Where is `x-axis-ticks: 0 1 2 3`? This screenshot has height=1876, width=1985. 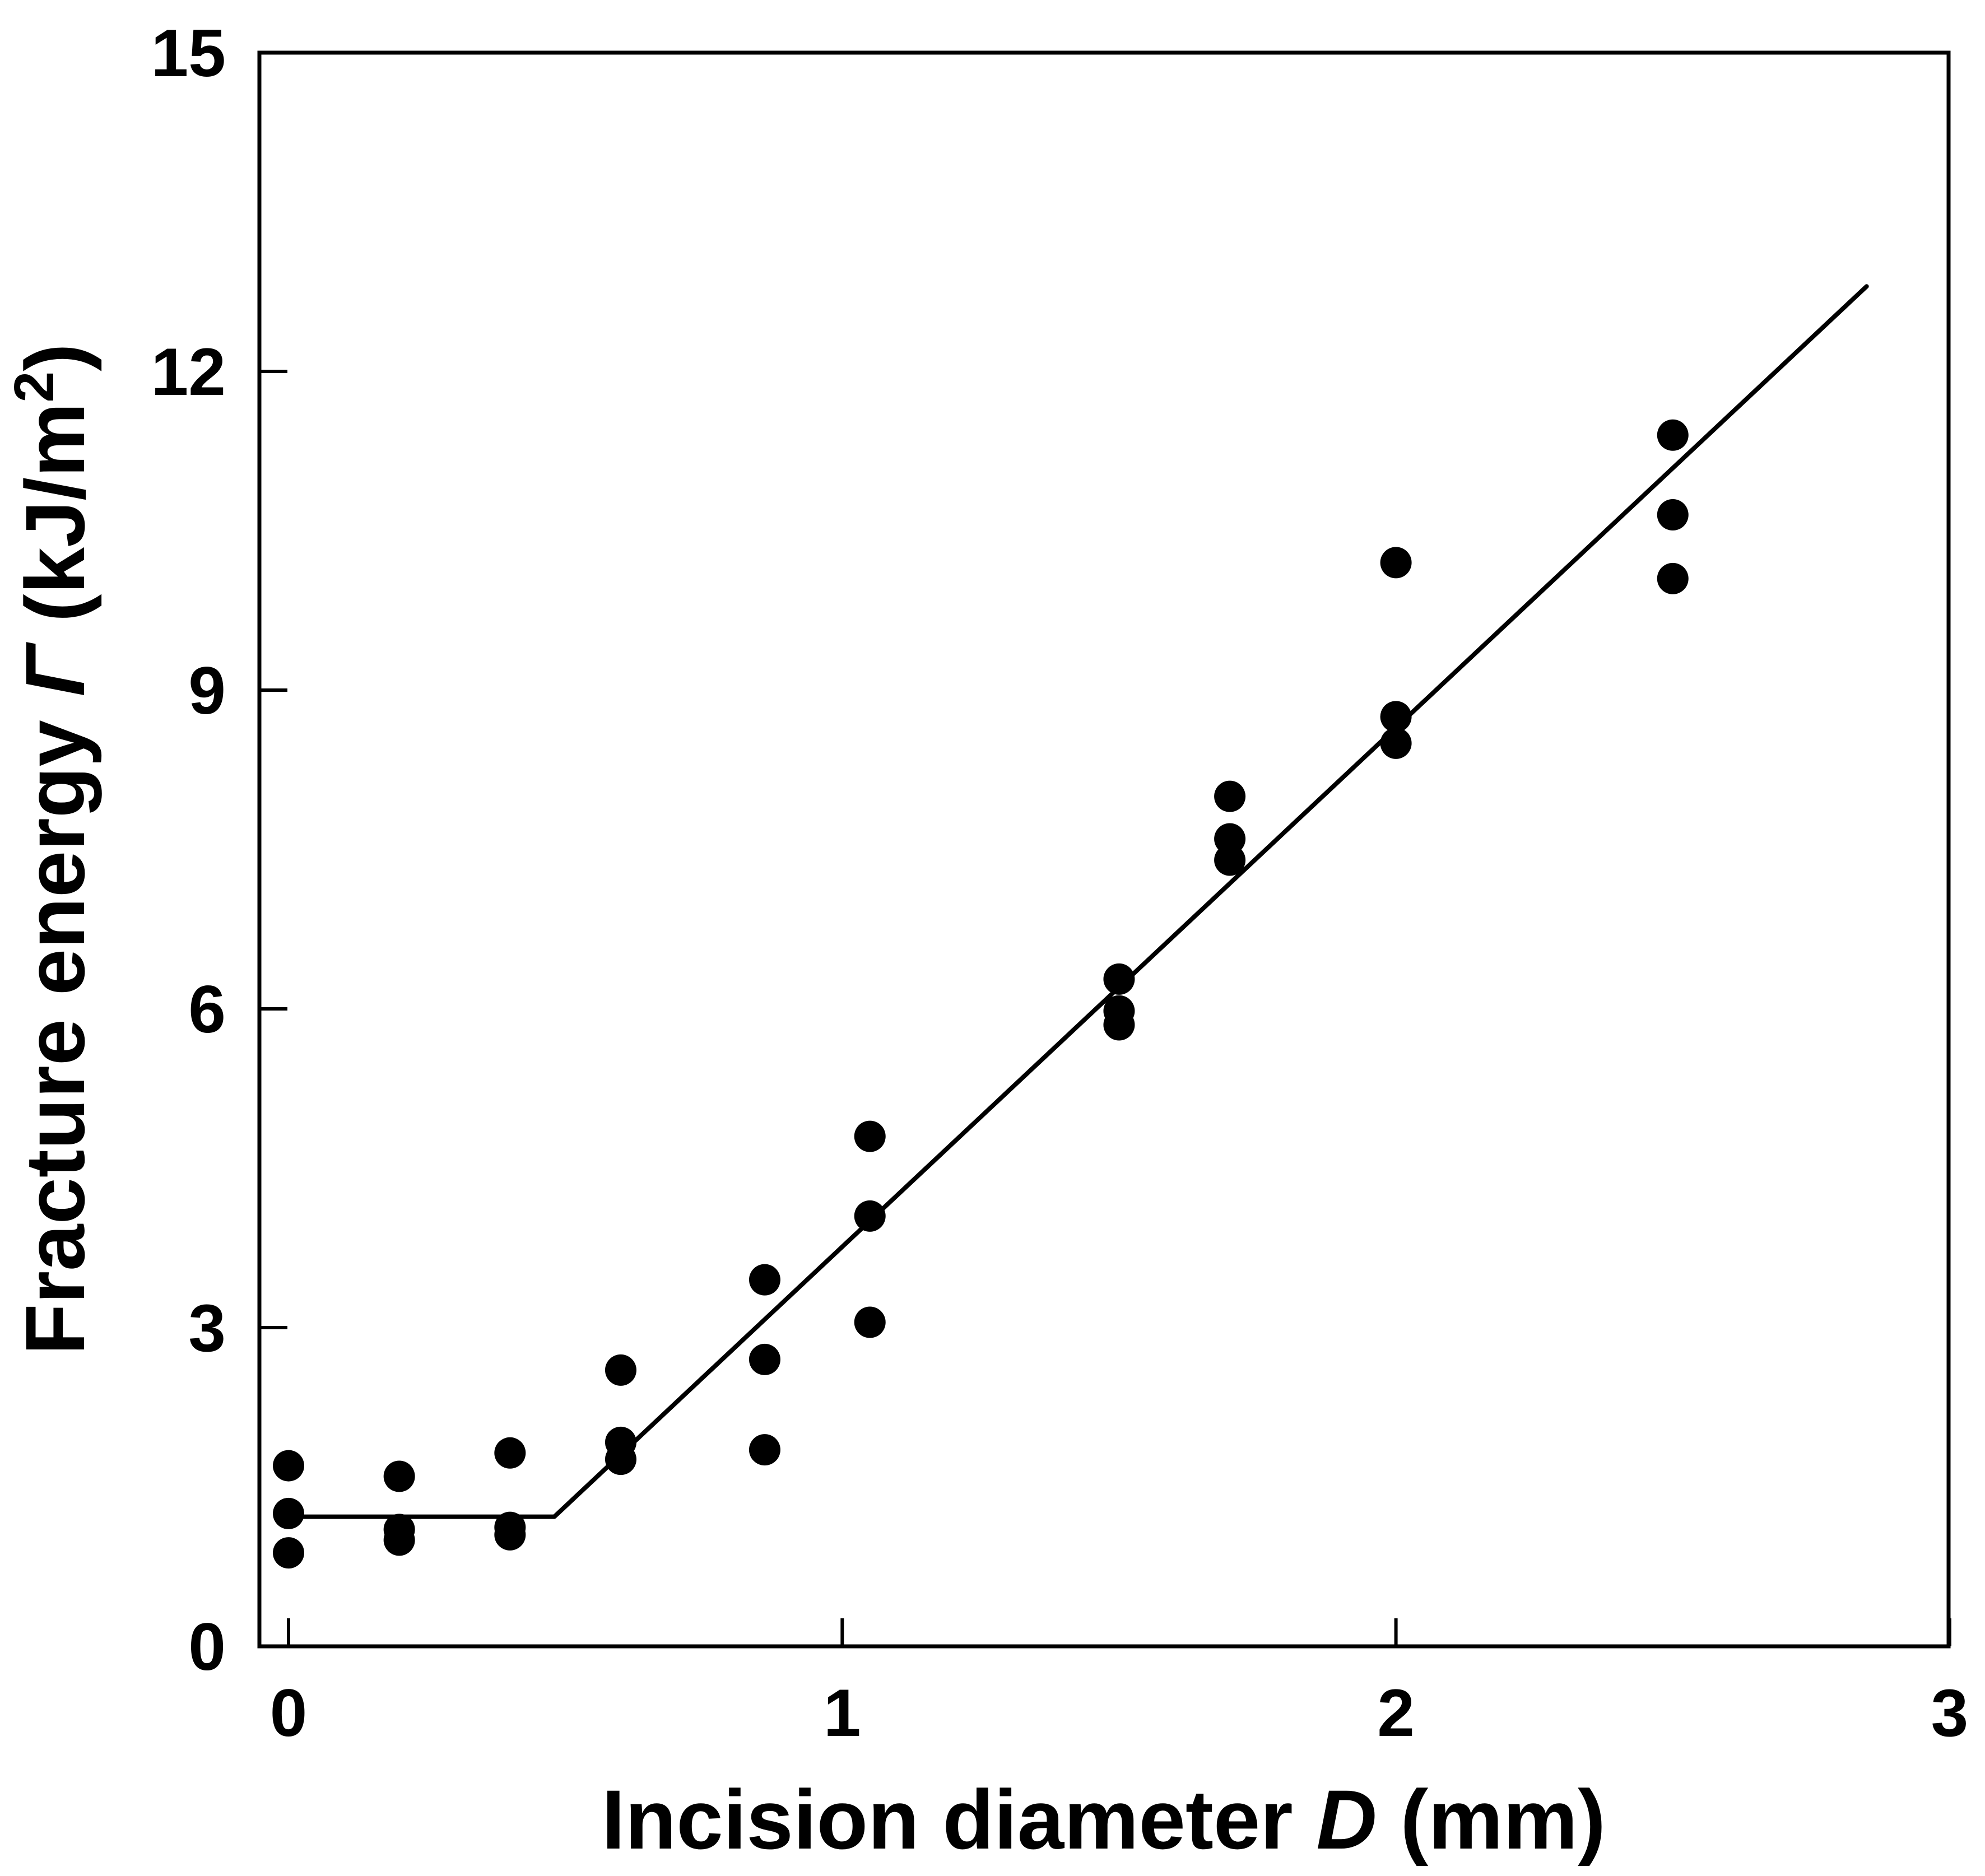
x-axis-ticks: 0 1 2 3 is located at coordinates (1119, 1685).